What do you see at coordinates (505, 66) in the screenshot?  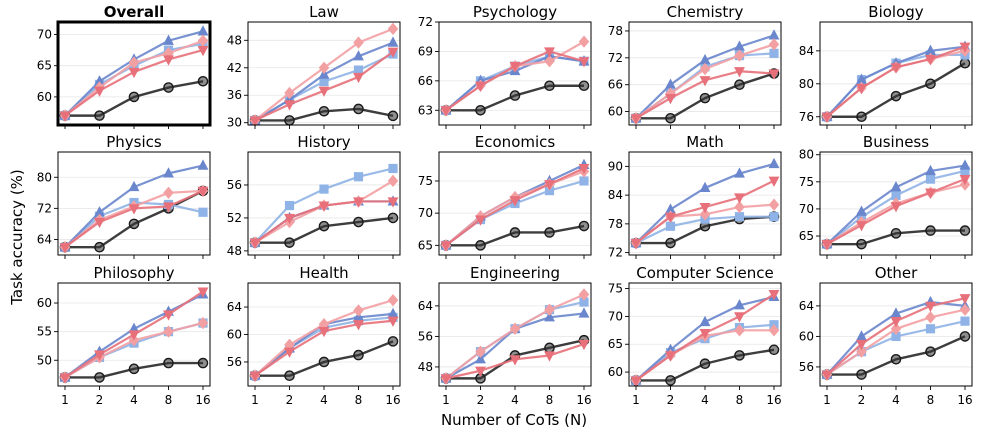 I see `panel-psychology: 63 66 69 72 Psychology` at bounding box center [505, 66].